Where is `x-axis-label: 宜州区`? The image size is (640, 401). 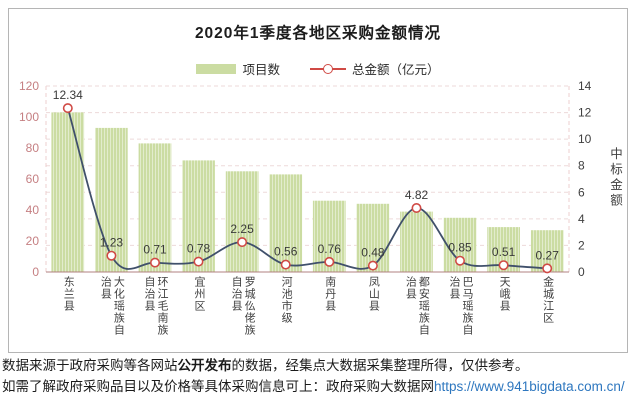 x-axis-label: 宜州区 is located at coordinates (199, 294).